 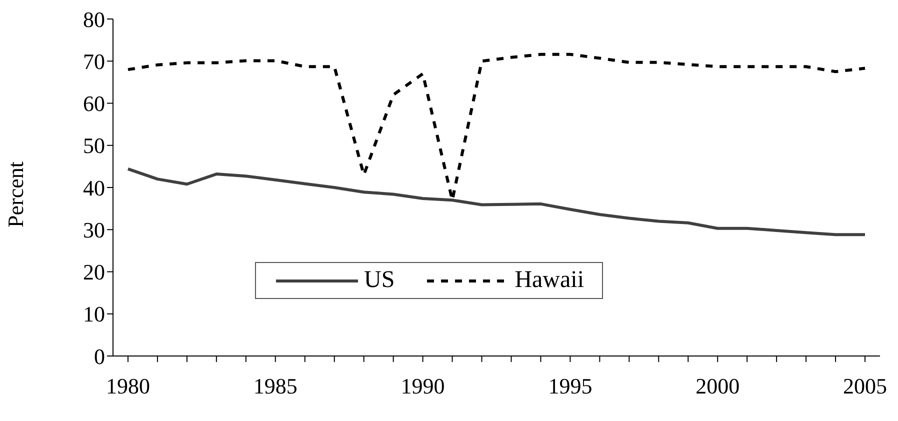 I want to click on line-series, so click(x=496, y=201).